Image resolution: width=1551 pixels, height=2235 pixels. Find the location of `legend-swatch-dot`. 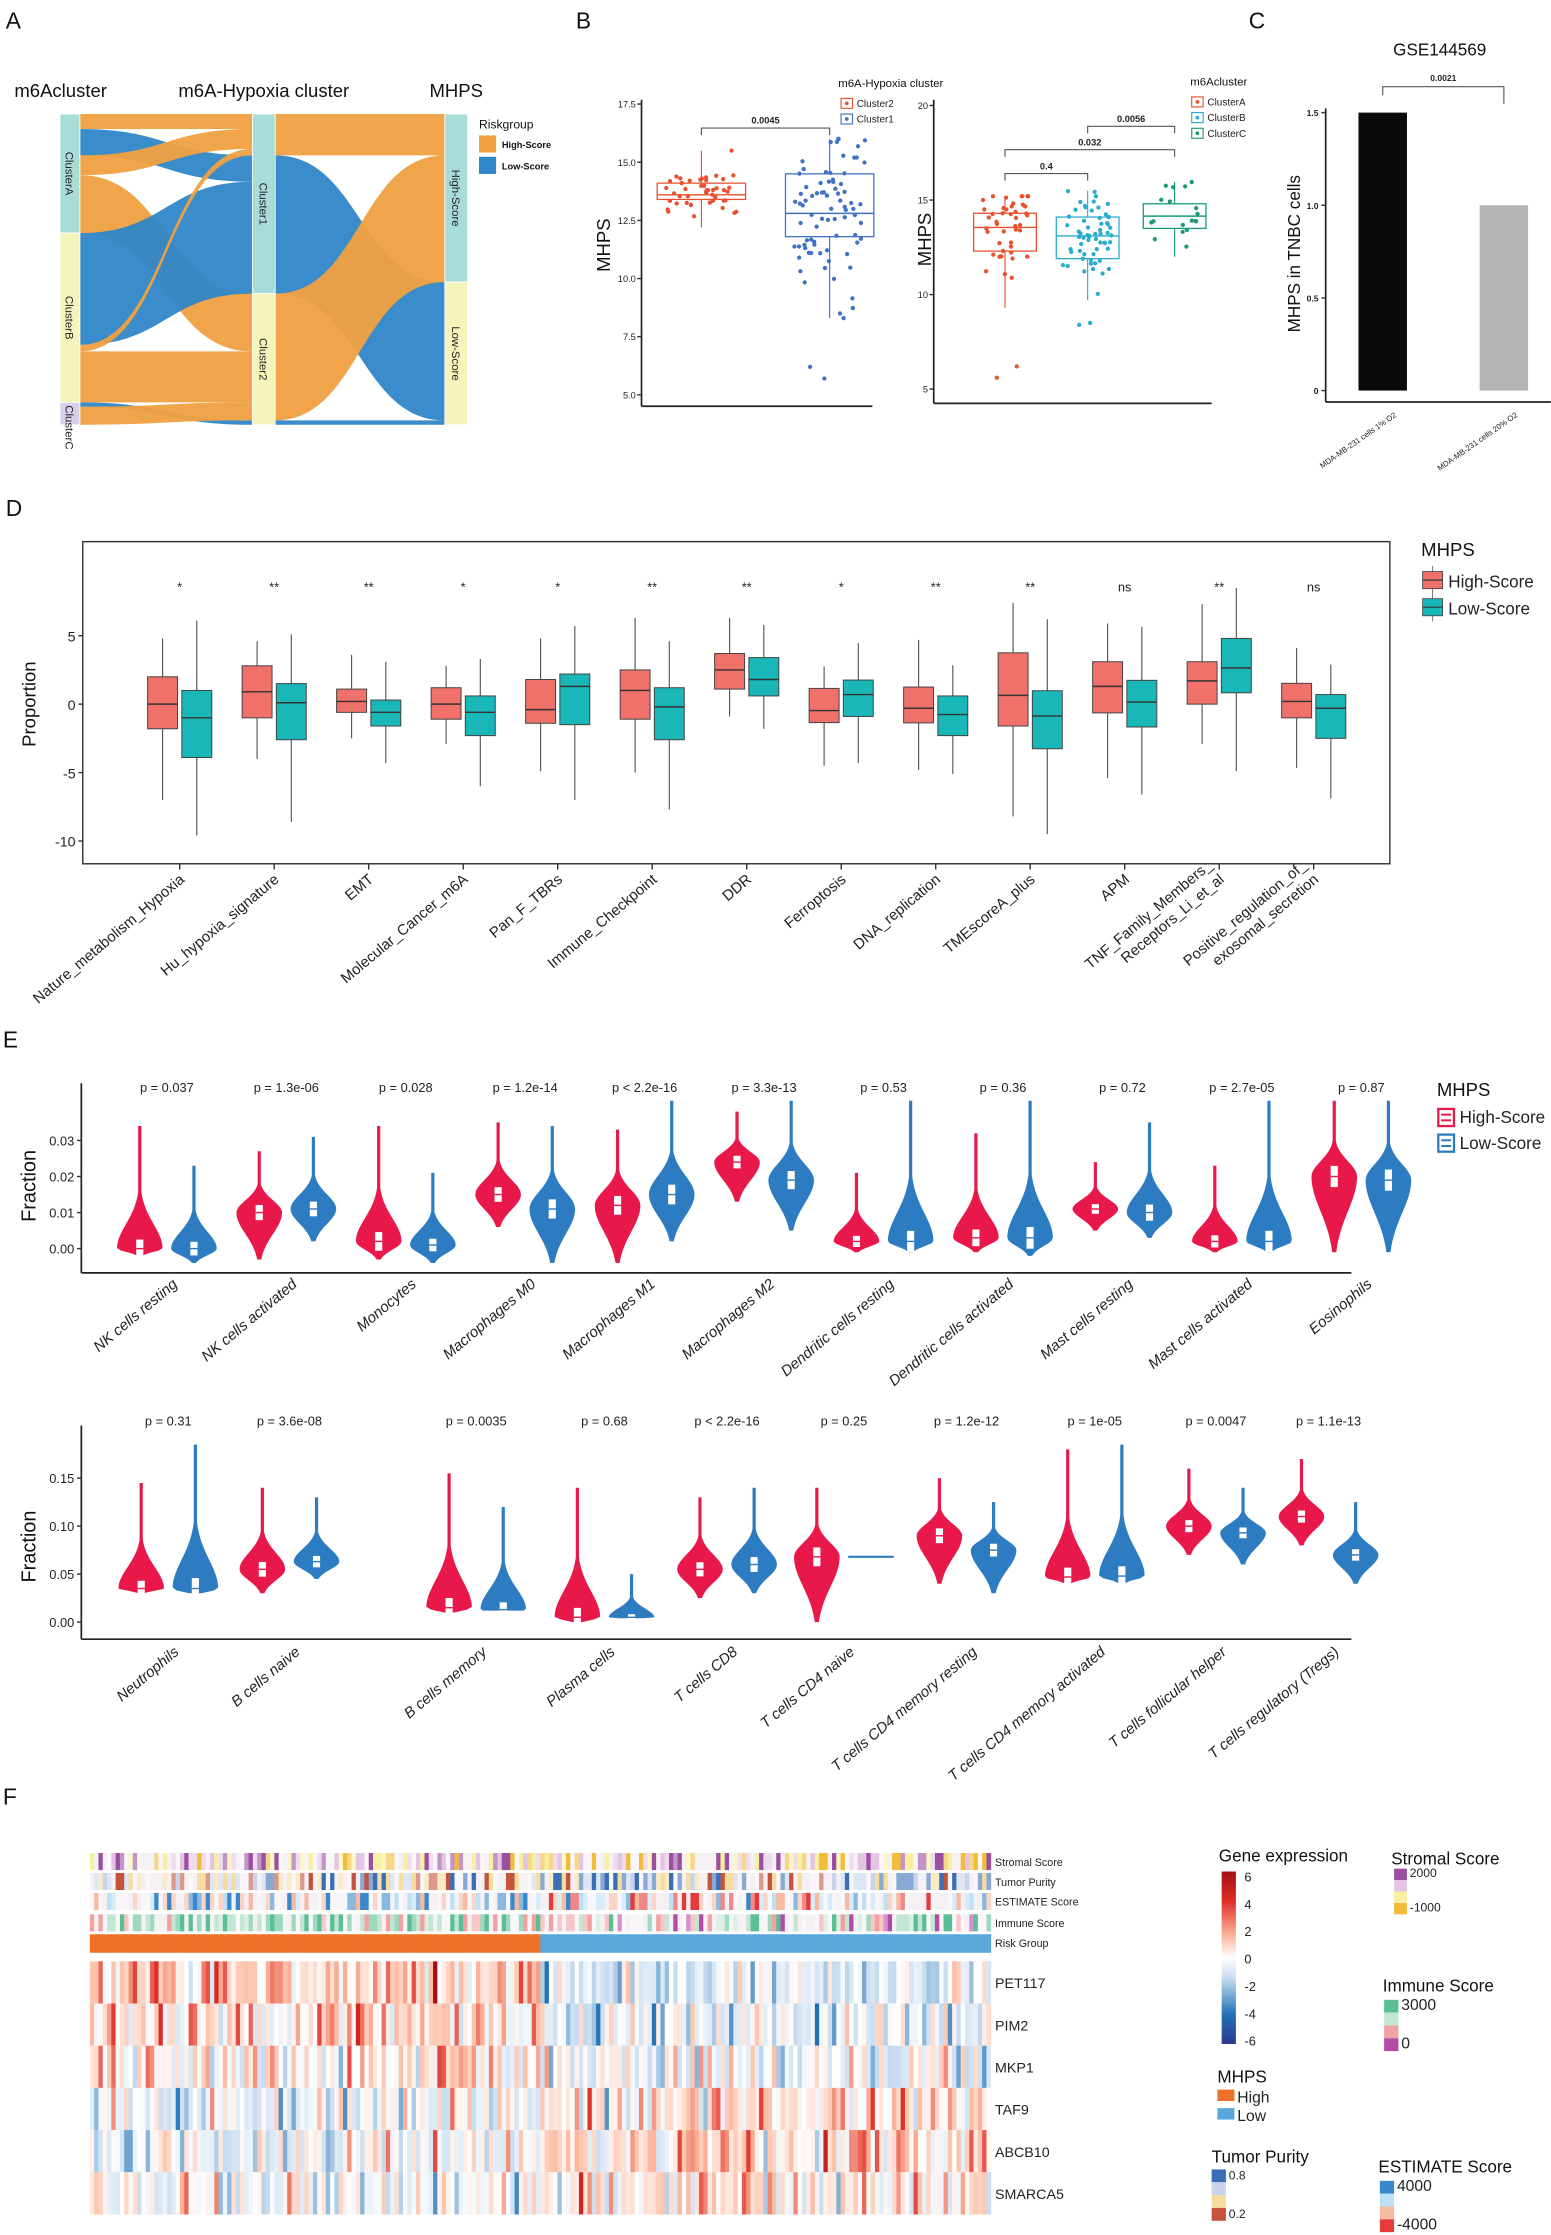

legend-swatch-dot is located at coordinates (846, 119).